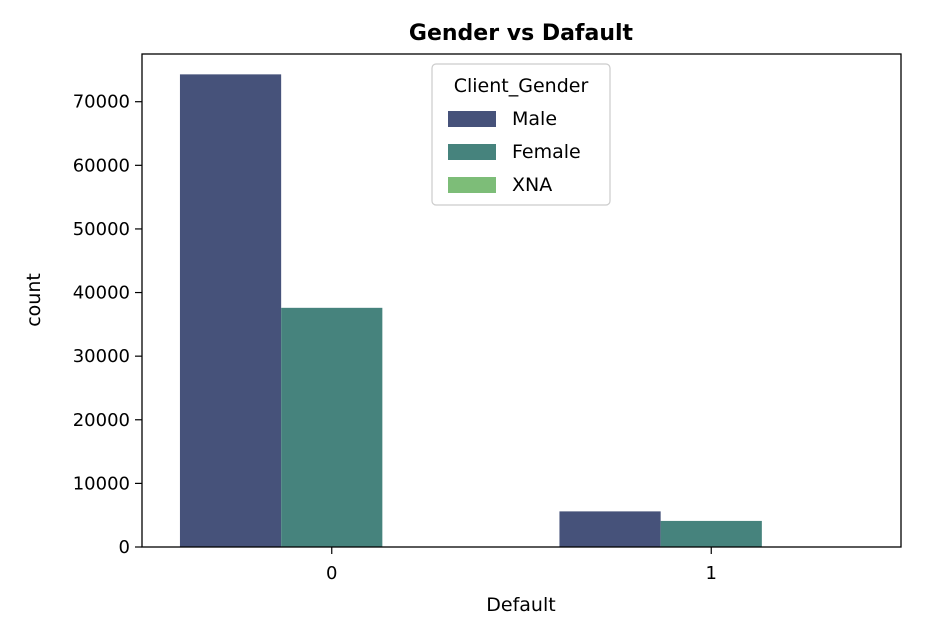 The image size is (944, 630). What do you see at coordinates (101, 420) in the screenshot?
I see `y-tick-label: 20000` at bounding box center [101, 420].